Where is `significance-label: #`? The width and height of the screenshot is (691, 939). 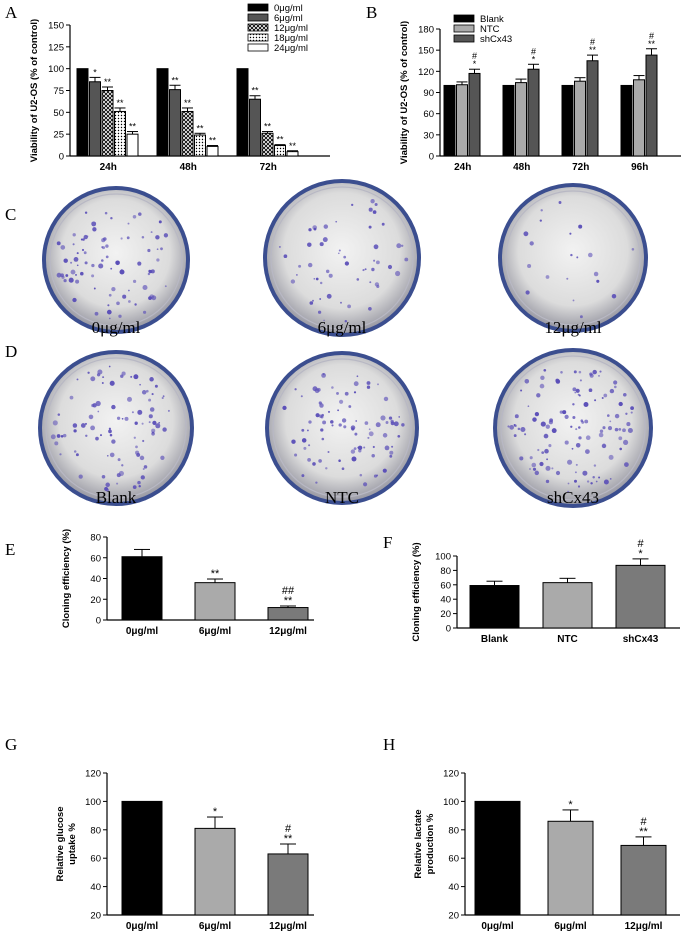 significance-label: # is located at coordinates (643, 822).